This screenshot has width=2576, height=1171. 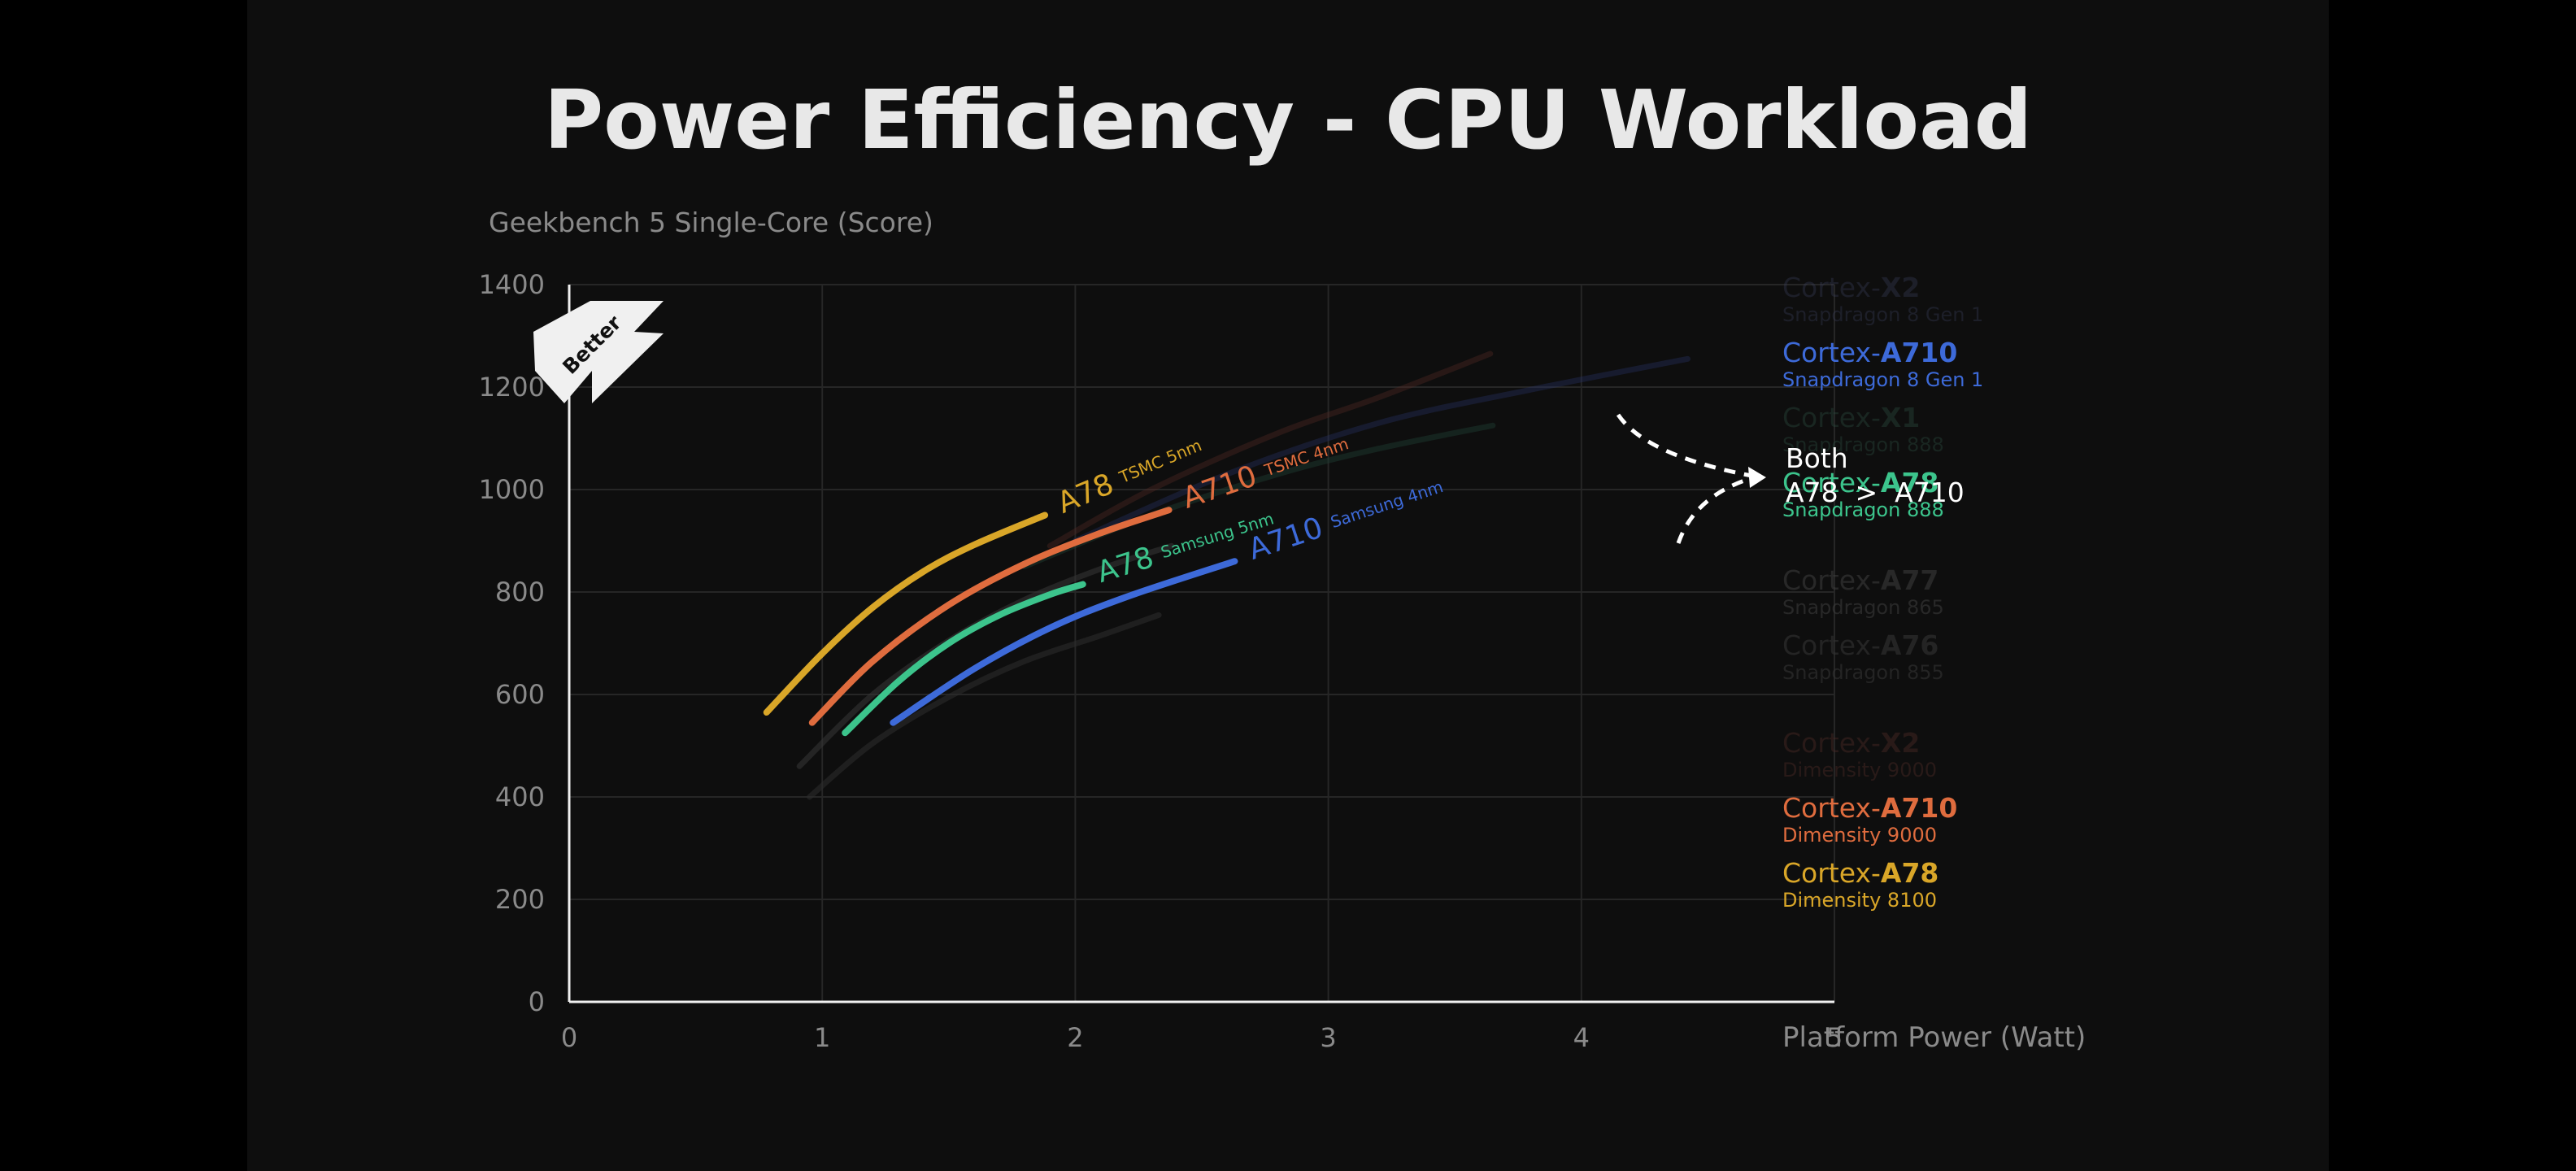 I want to click on series-label-name: A78, so click(x=1125, y=565).